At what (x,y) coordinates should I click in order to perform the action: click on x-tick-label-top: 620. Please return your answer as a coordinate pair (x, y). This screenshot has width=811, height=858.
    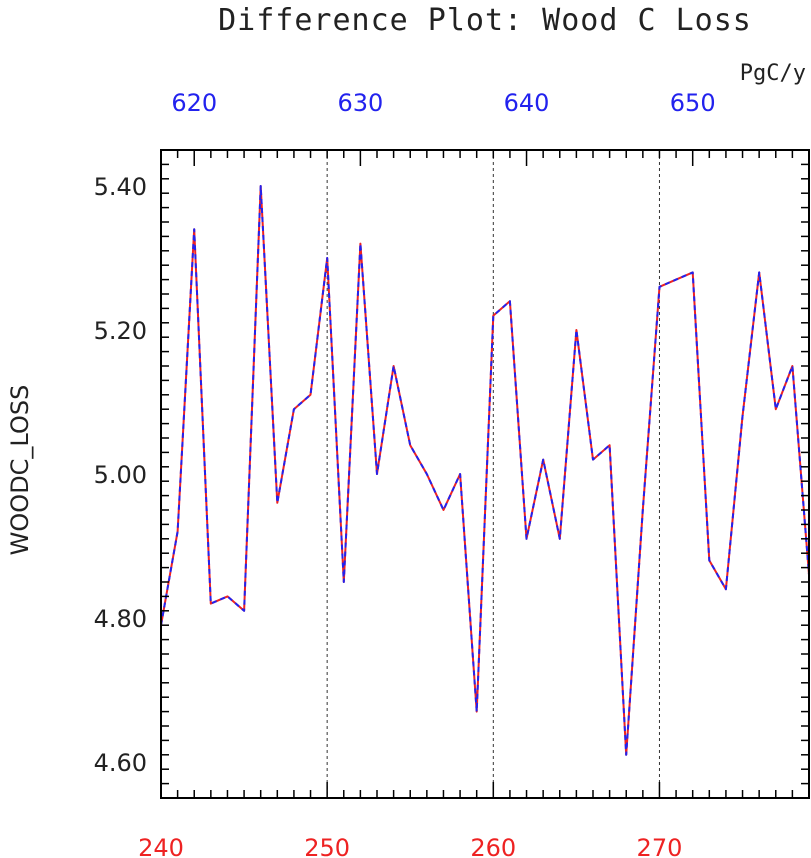
    Looking at the image, I should click on (194, 103).